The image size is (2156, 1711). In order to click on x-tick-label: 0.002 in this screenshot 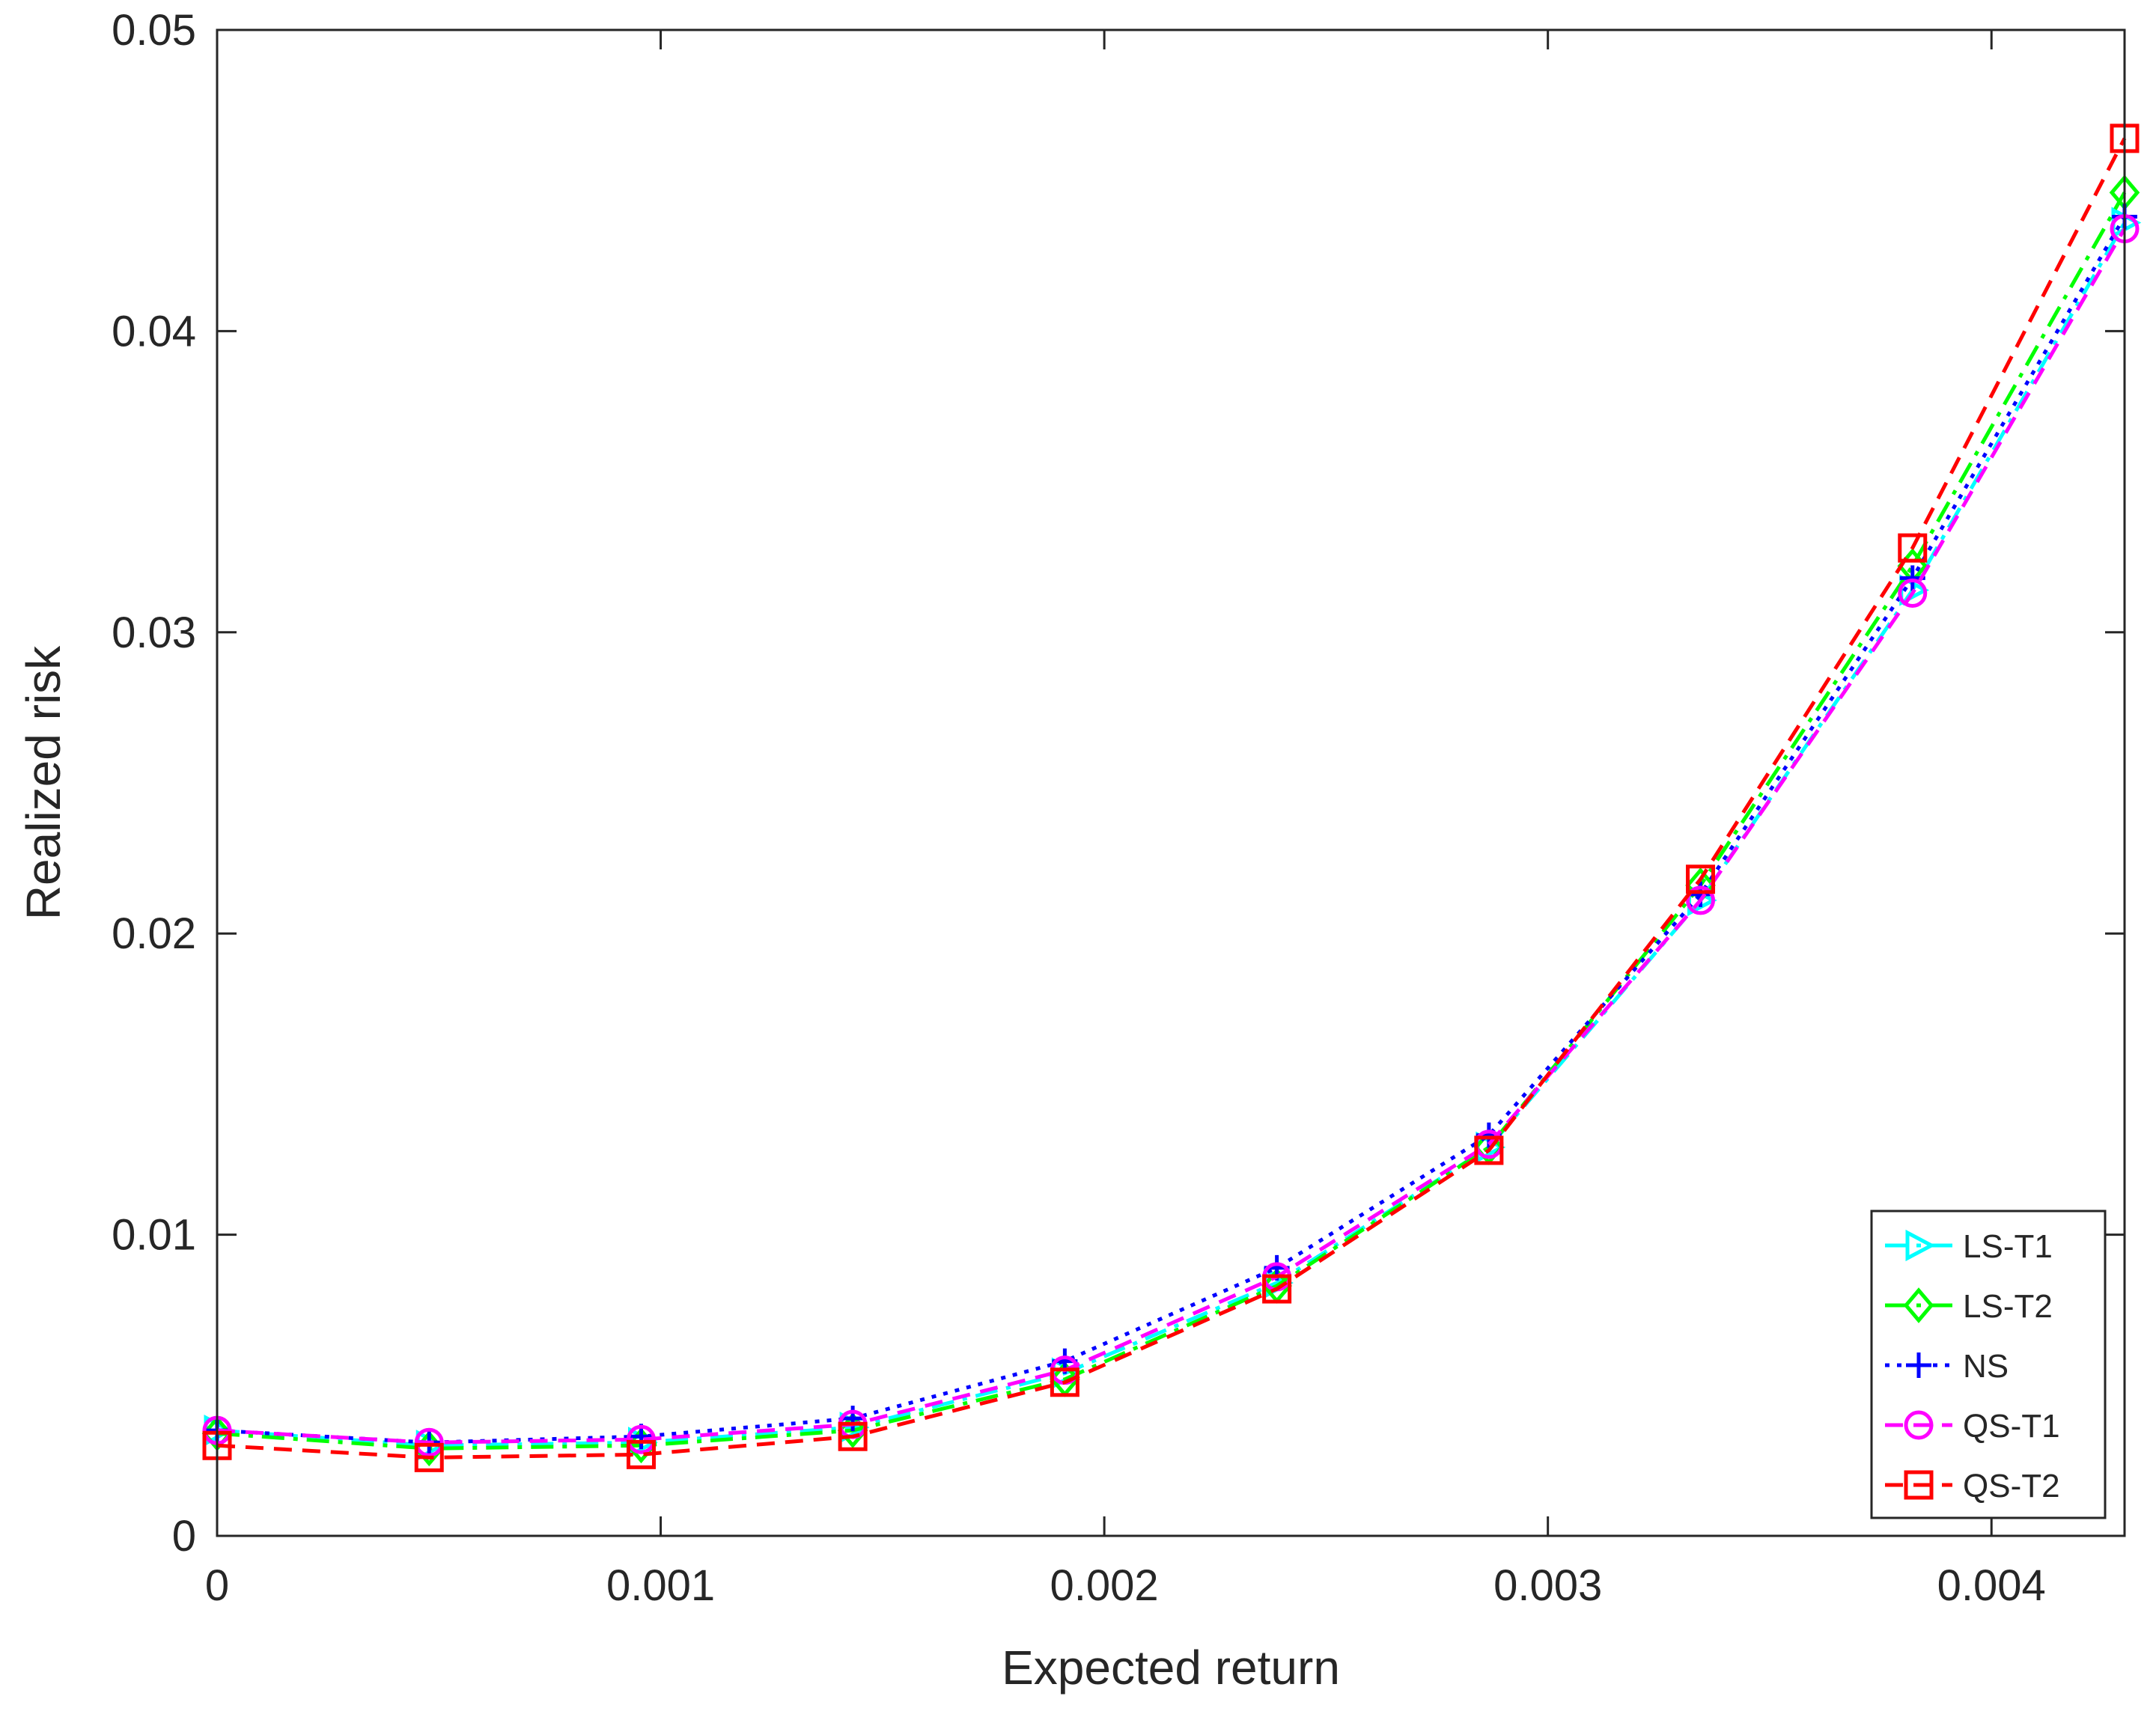, I will do `click(1104, 1586)`.